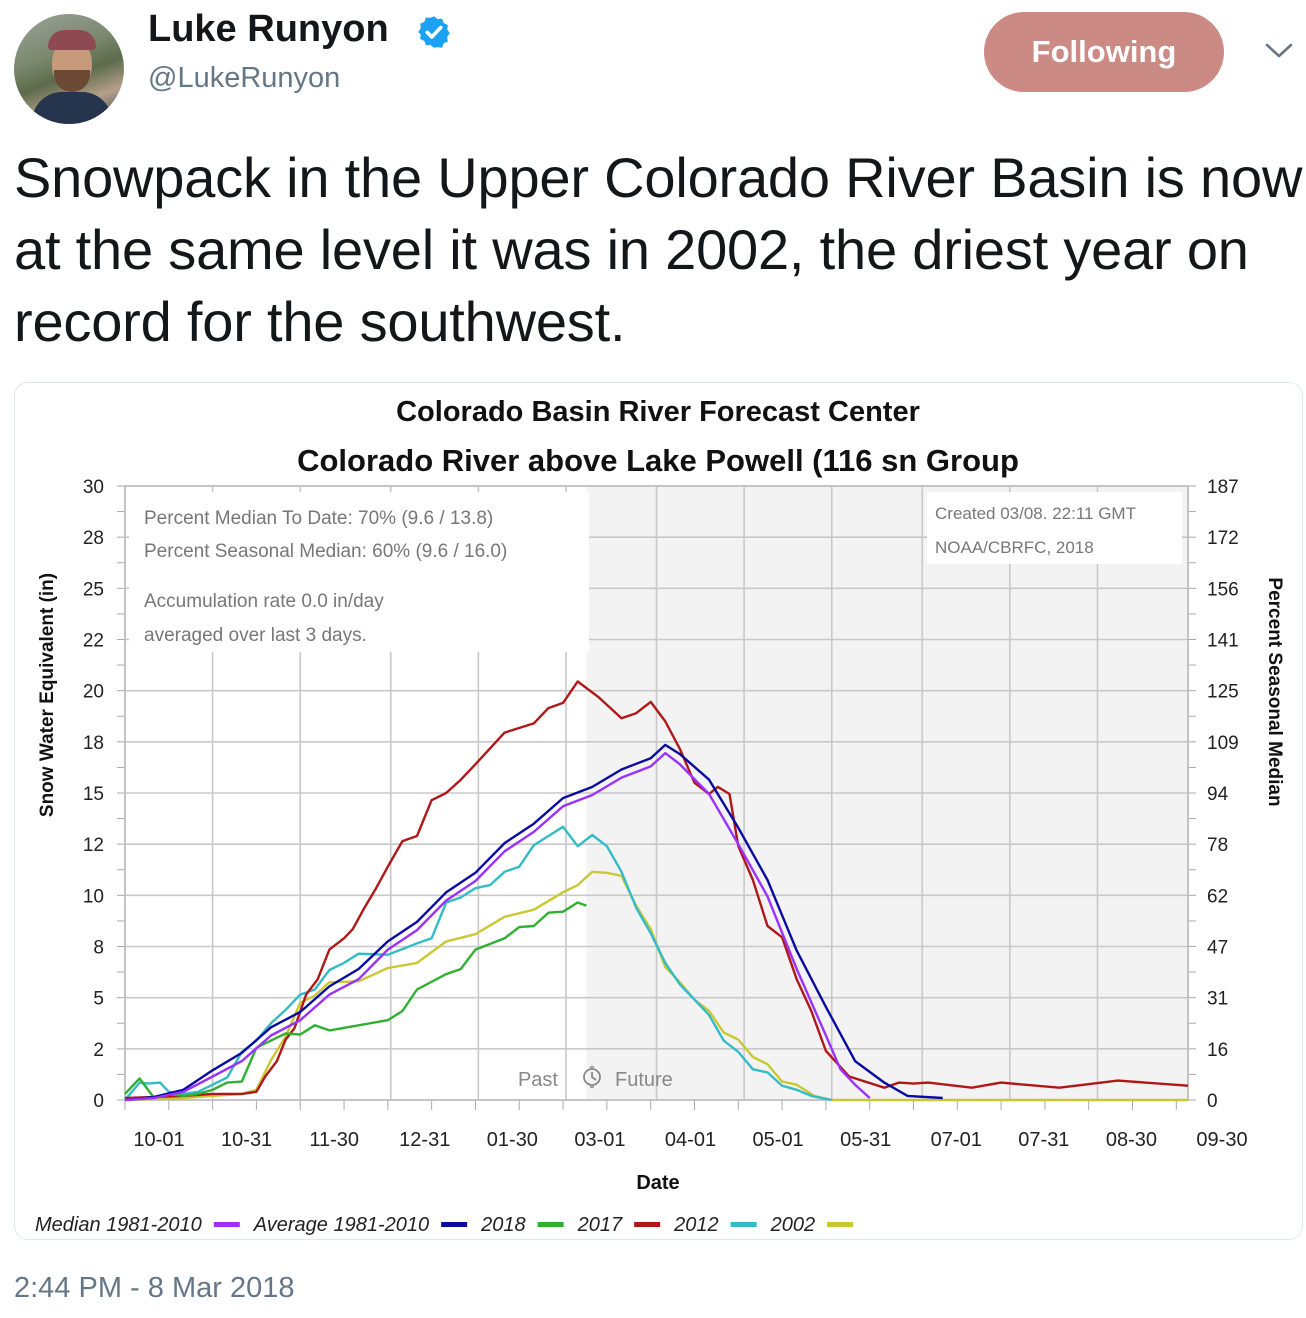 The height and width of the screenshot is (1318, 1306). I want to click on x-tick-label: 07-01, so click(956, 1140).